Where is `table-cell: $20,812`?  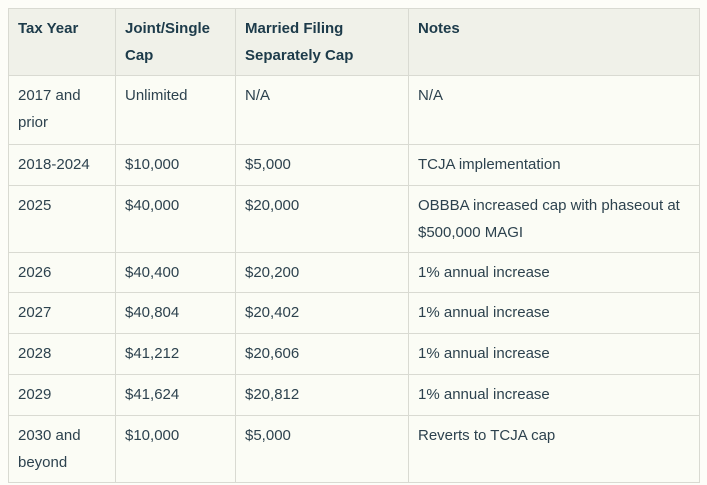
table-cell: $20,812 is located at coordinates (322, 395).